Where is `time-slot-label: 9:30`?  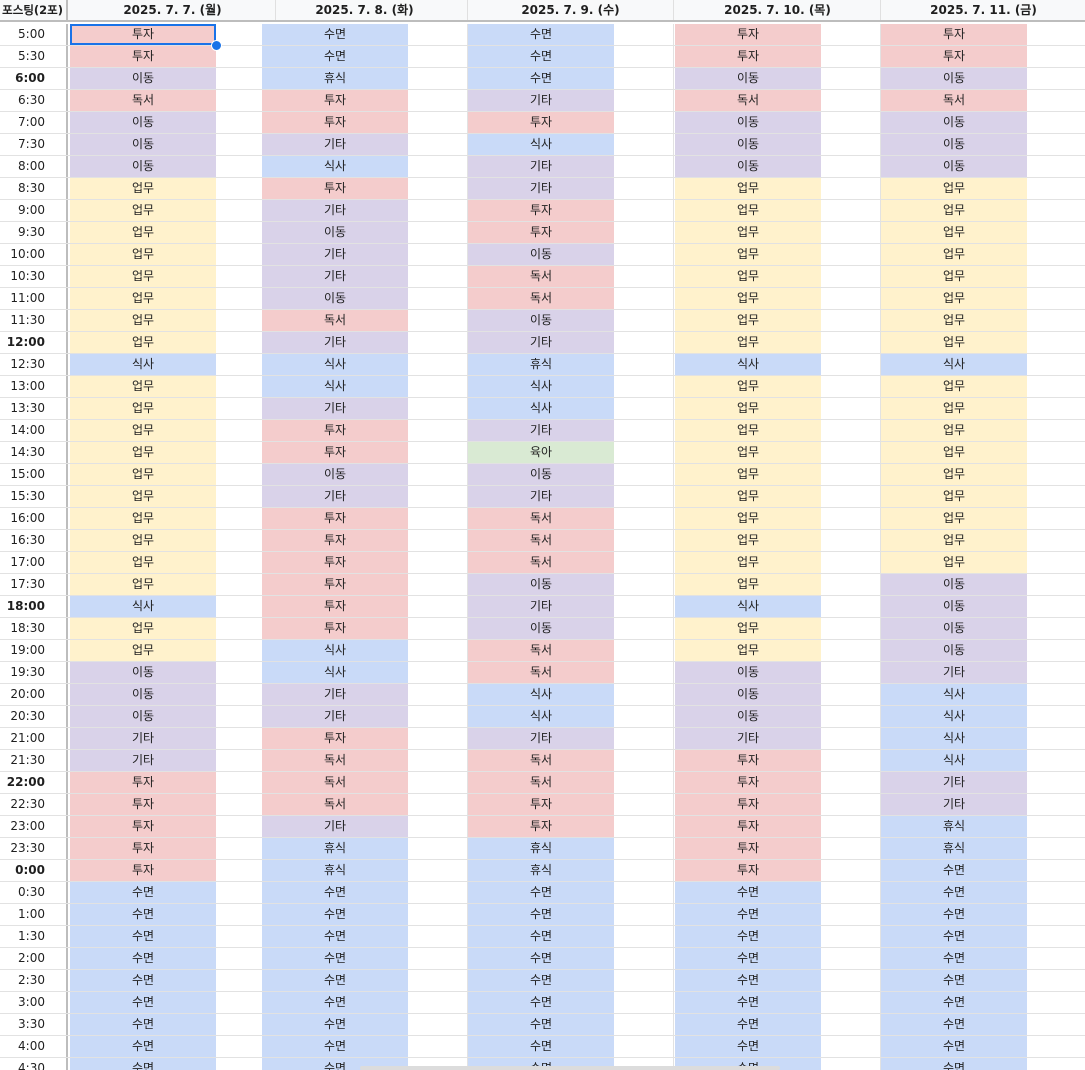 time-slot-label: 9:30 is located at coordinates (34, 232).